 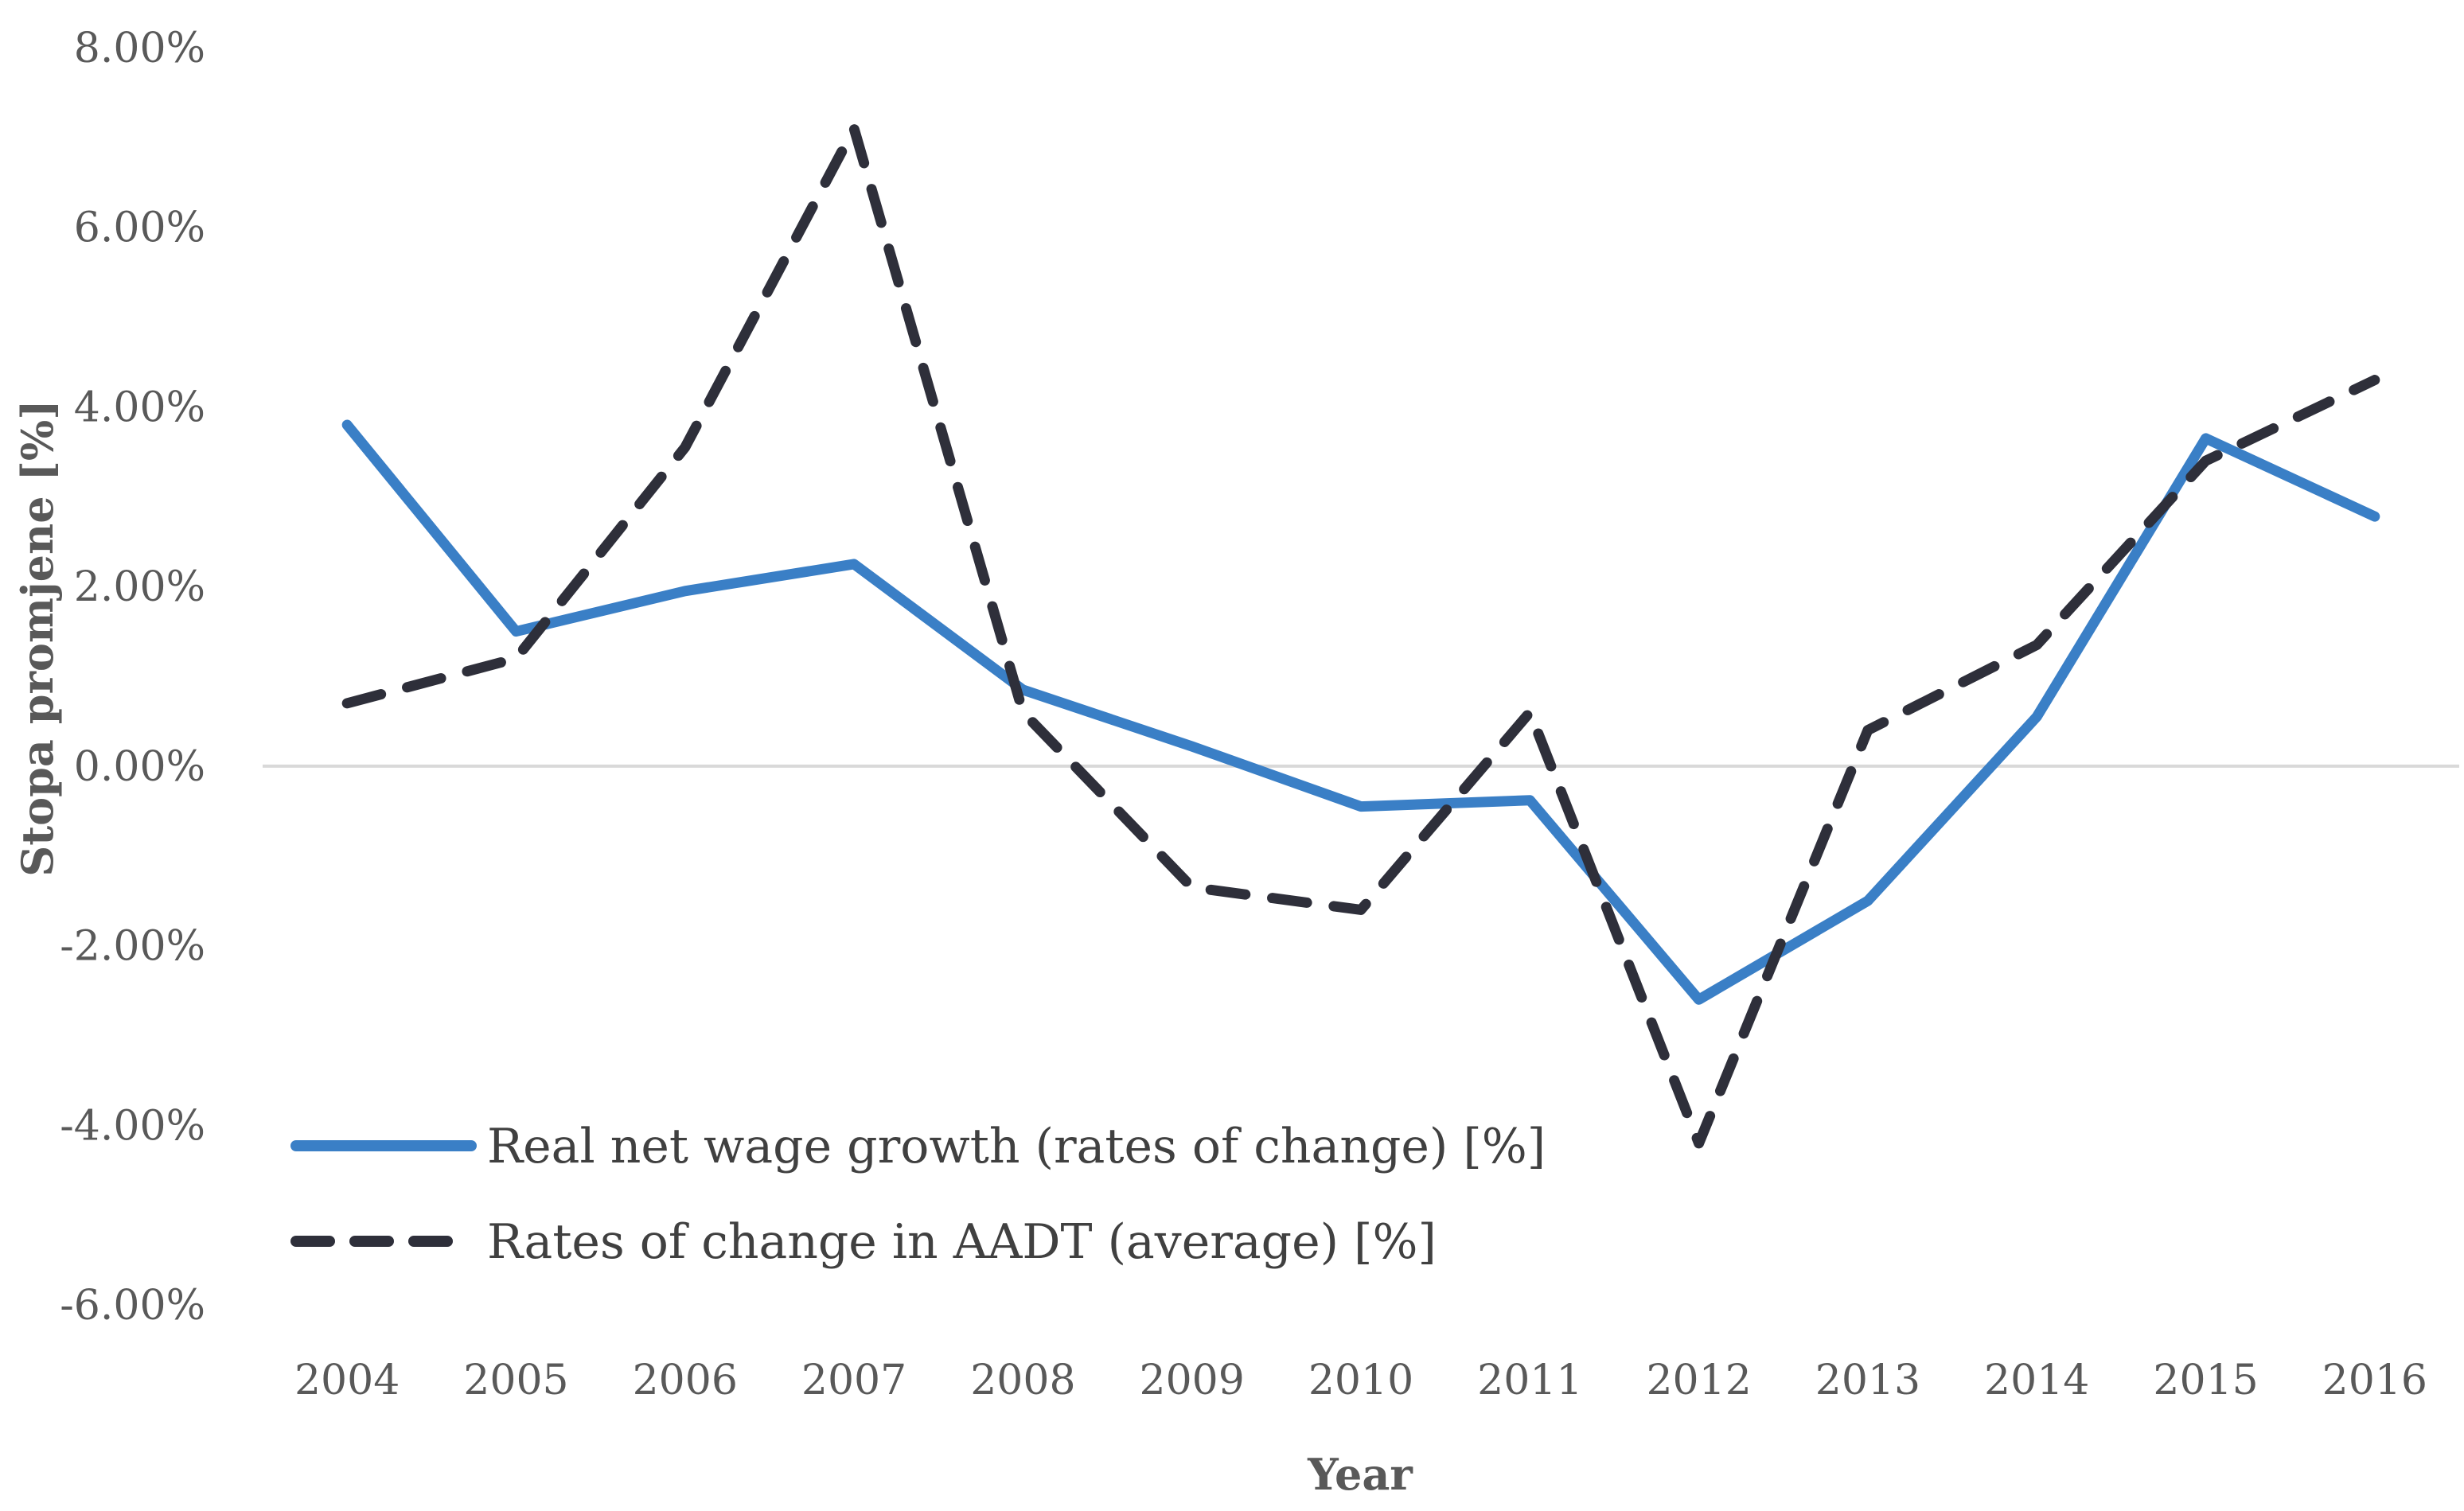 I want to click on x-tick-label: 2006, so click(x=685, y=1380).